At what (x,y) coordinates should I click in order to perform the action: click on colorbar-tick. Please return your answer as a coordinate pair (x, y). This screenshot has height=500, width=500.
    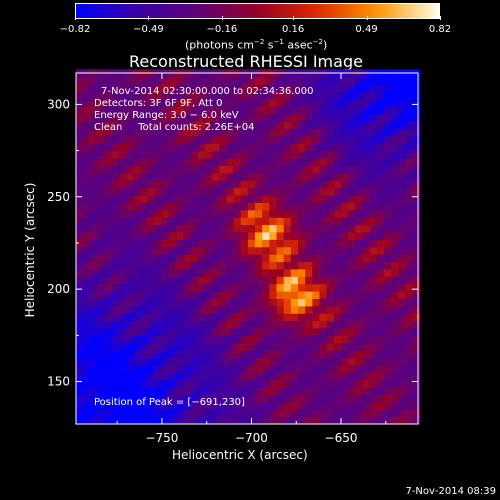
    Looking at the image, I should click on (149, 18).